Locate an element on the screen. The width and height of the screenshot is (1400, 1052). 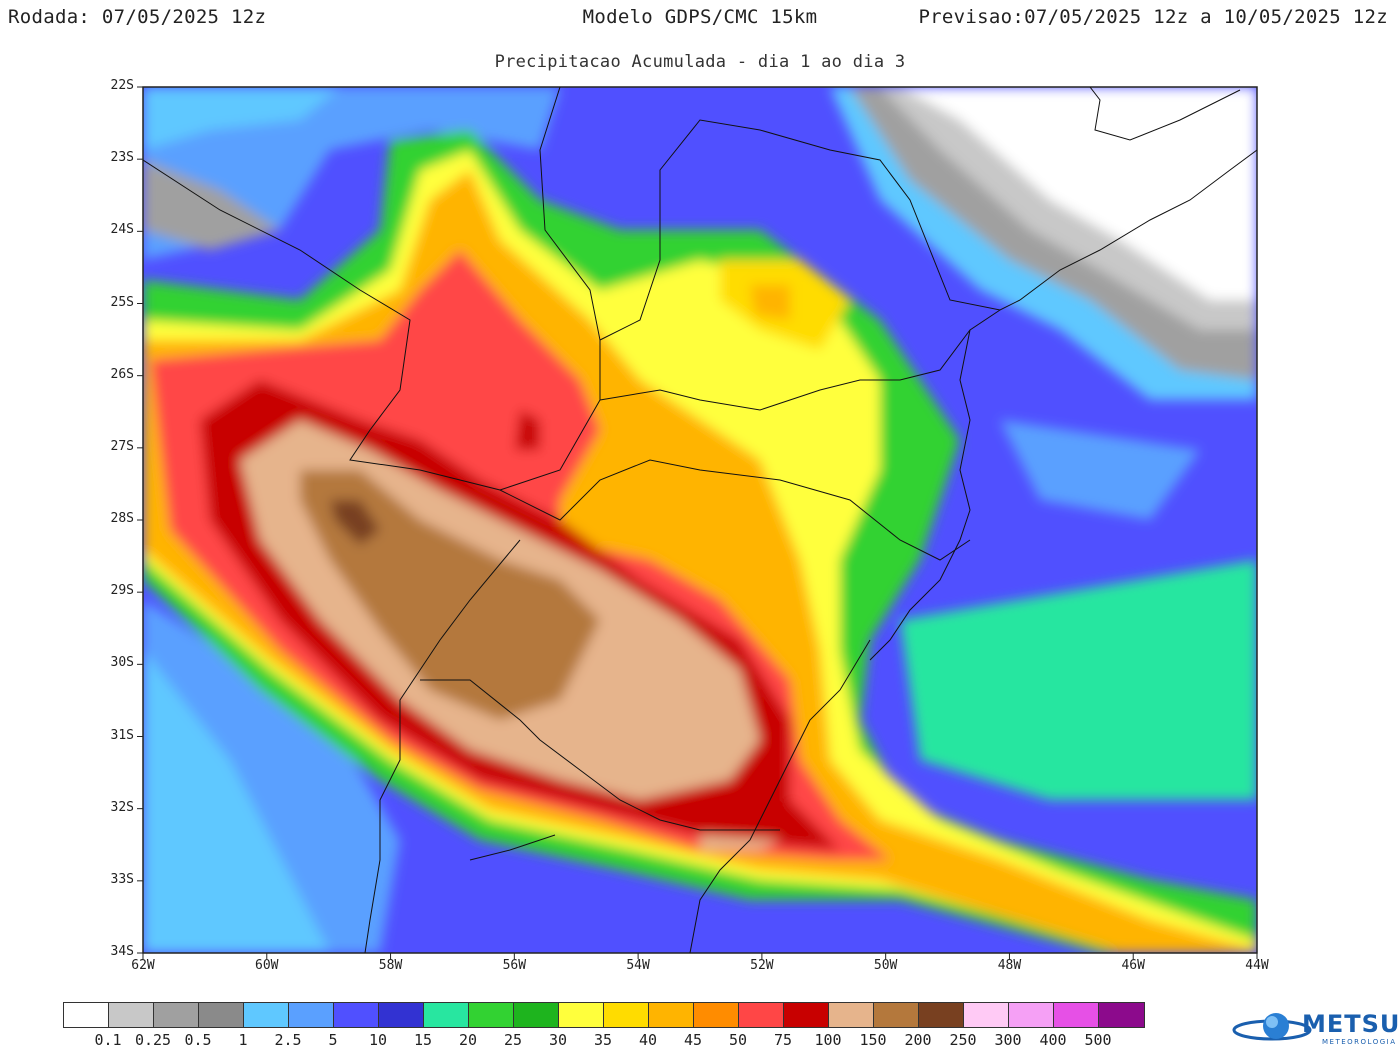
legend-label: 0.25 is located at coordinates (153, 1040).